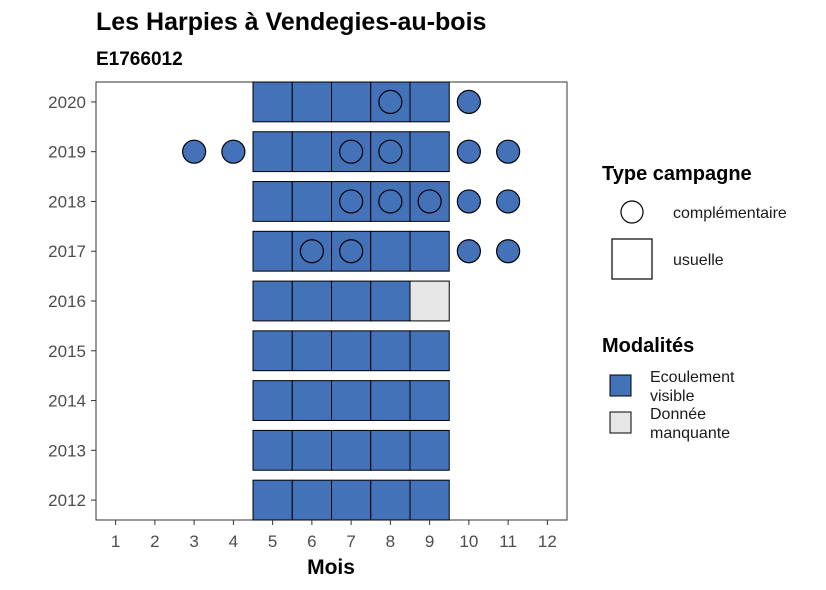  Describe the element at coordinates (311, 541) in the screenshot. I see `x-tick-label-6: 6` at that location.